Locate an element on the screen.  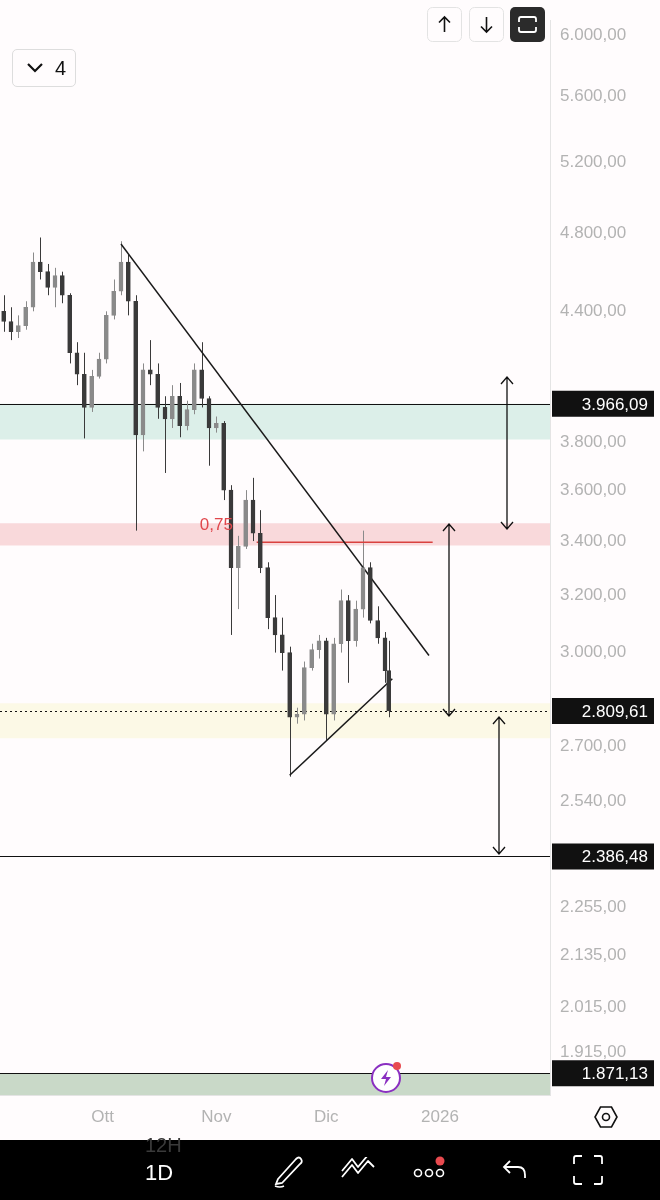
y-tick-label: 2.540,00 is located at coordinates (593, 800).